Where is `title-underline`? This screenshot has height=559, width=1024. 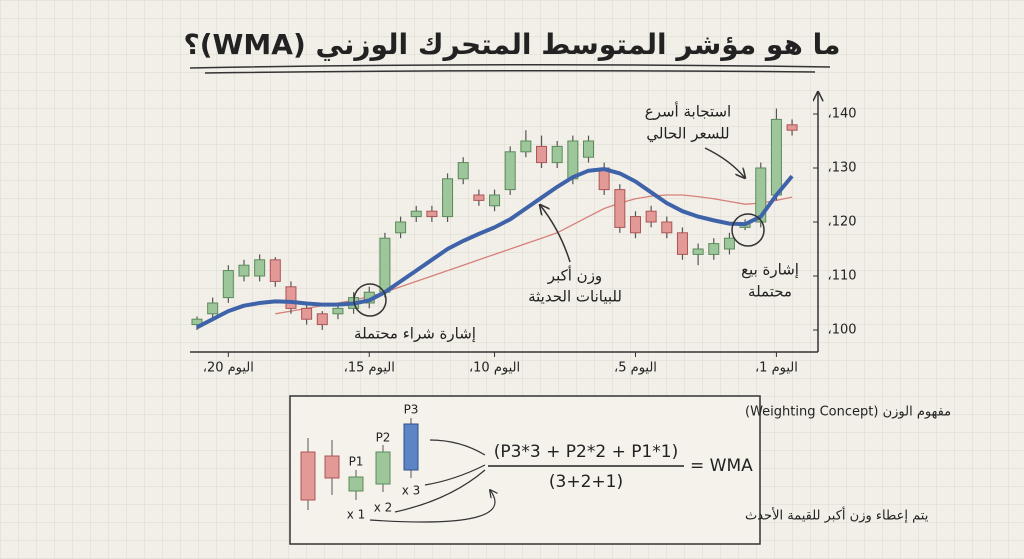
title-underline is located at coordinates (510, 68).